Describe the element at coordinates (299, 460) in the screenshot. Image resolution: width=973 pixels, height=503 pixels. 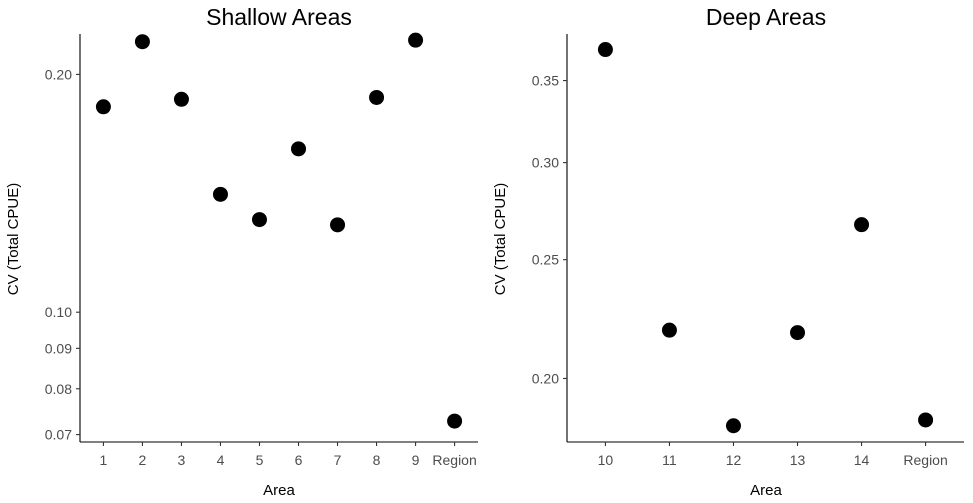
I see `x-tick-label: 6` at that location.